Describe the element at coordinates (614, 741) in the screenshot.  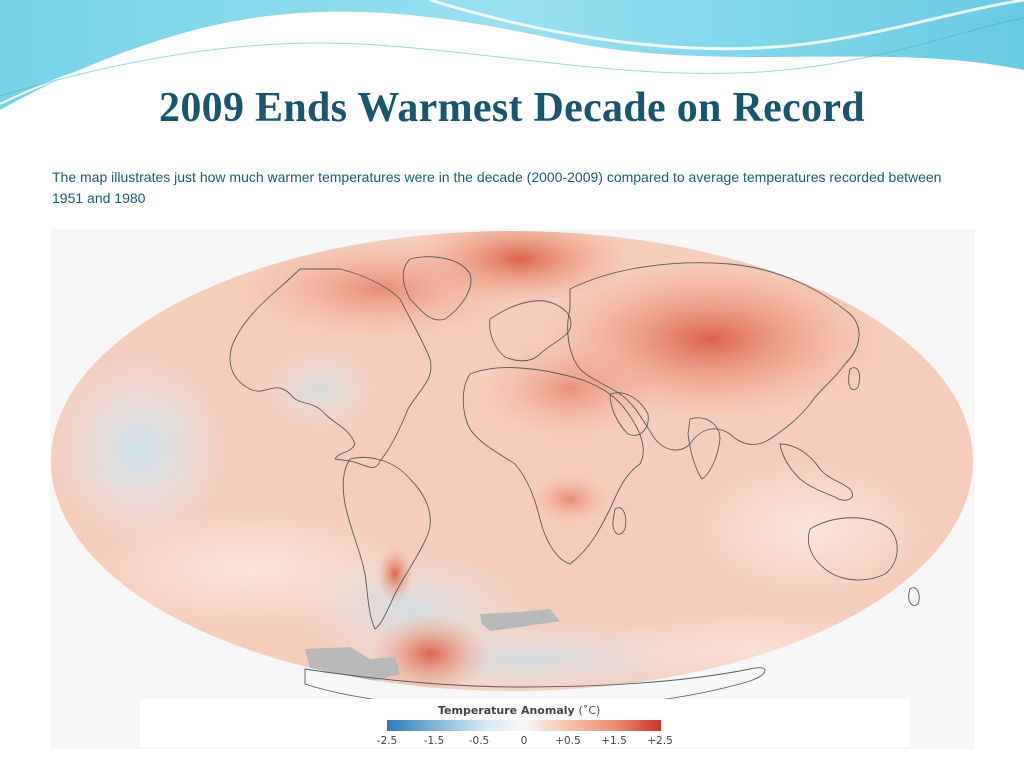
I see `legend-tick: +1.5` at that location.